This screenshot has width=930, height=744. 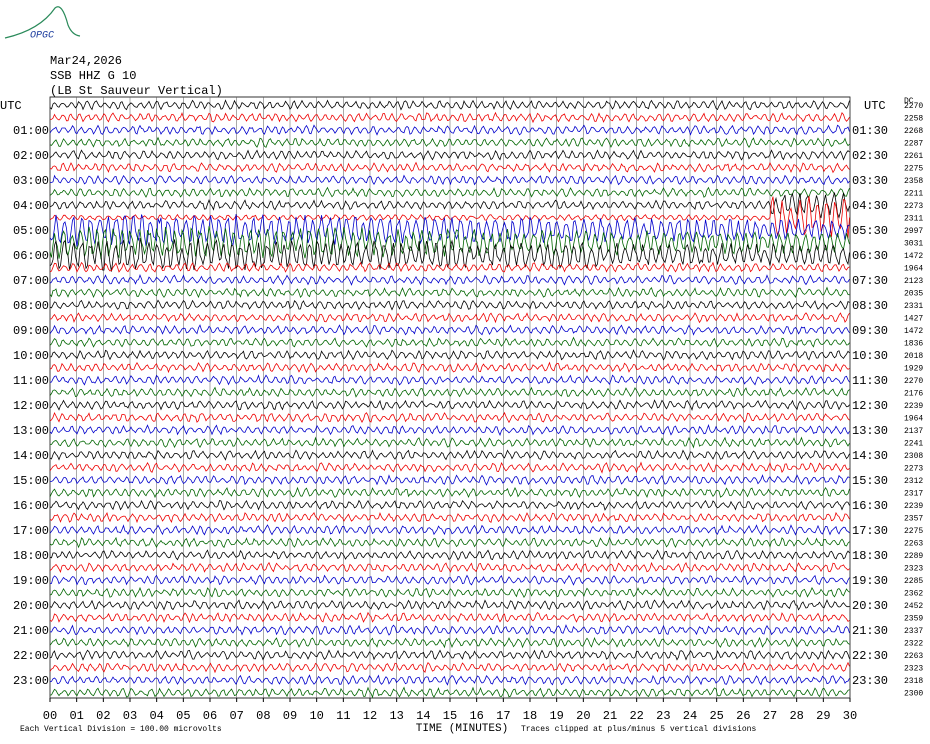 What do you see at coordinates (870, 281) in the screenshot?
I see `right-time-label: 07:30` at bounding box center [870, 281].